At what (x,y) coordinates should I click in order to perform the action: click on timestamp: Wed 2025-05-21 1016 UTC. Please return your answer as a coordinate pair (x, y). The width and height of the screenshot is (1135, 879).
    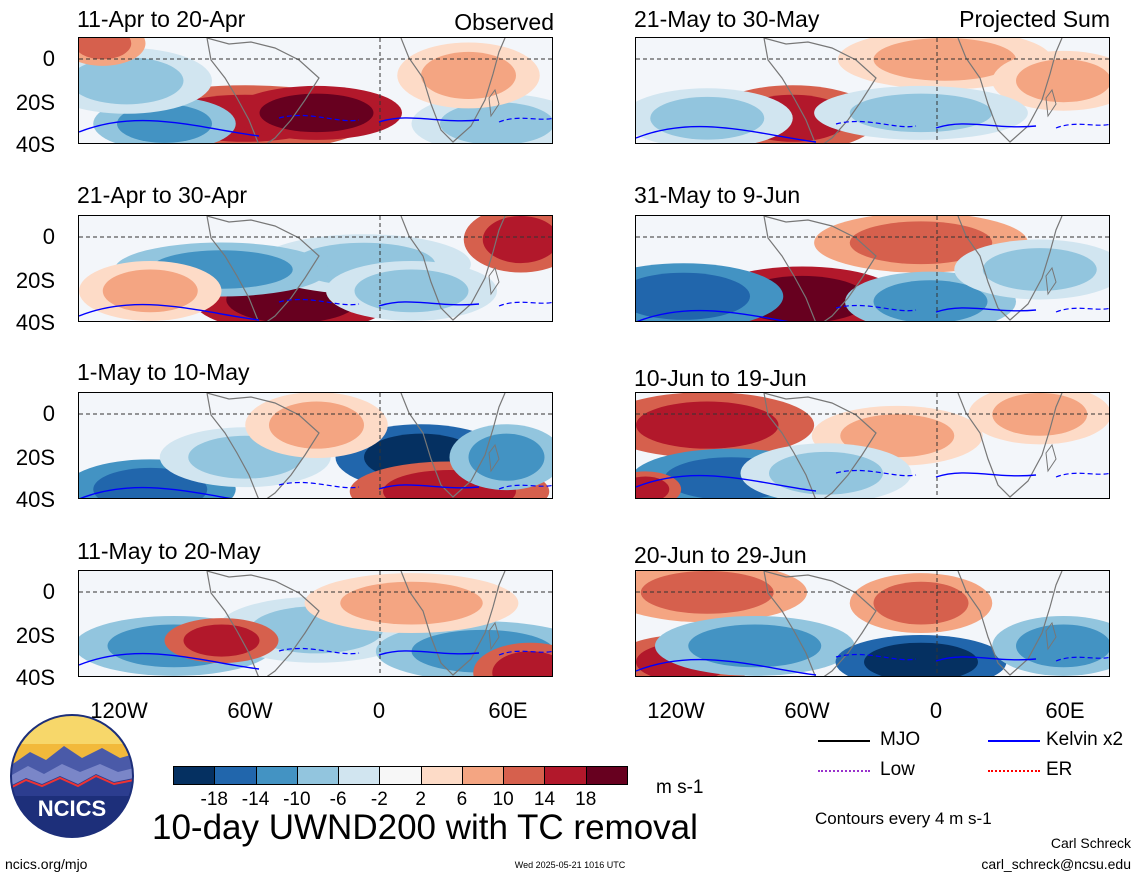
    Looking at the image, I should click on (570, 865).